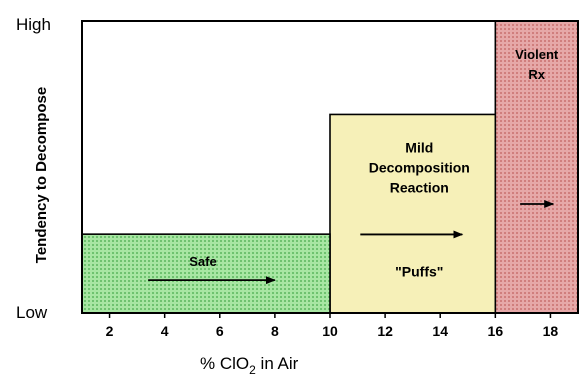  I want to click on zone-violent, so click(536, 167).